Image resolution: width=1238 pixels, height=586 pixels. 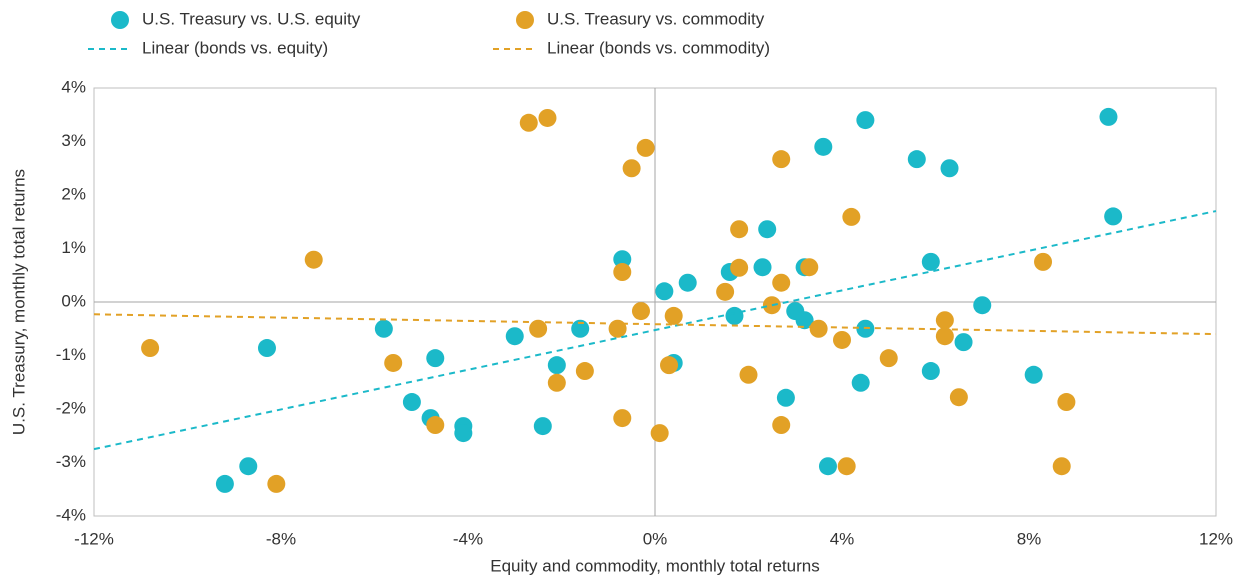 I want to click on legend-label: U.S. Treasury vs. U.S. equity, so click(x=251, y=18).